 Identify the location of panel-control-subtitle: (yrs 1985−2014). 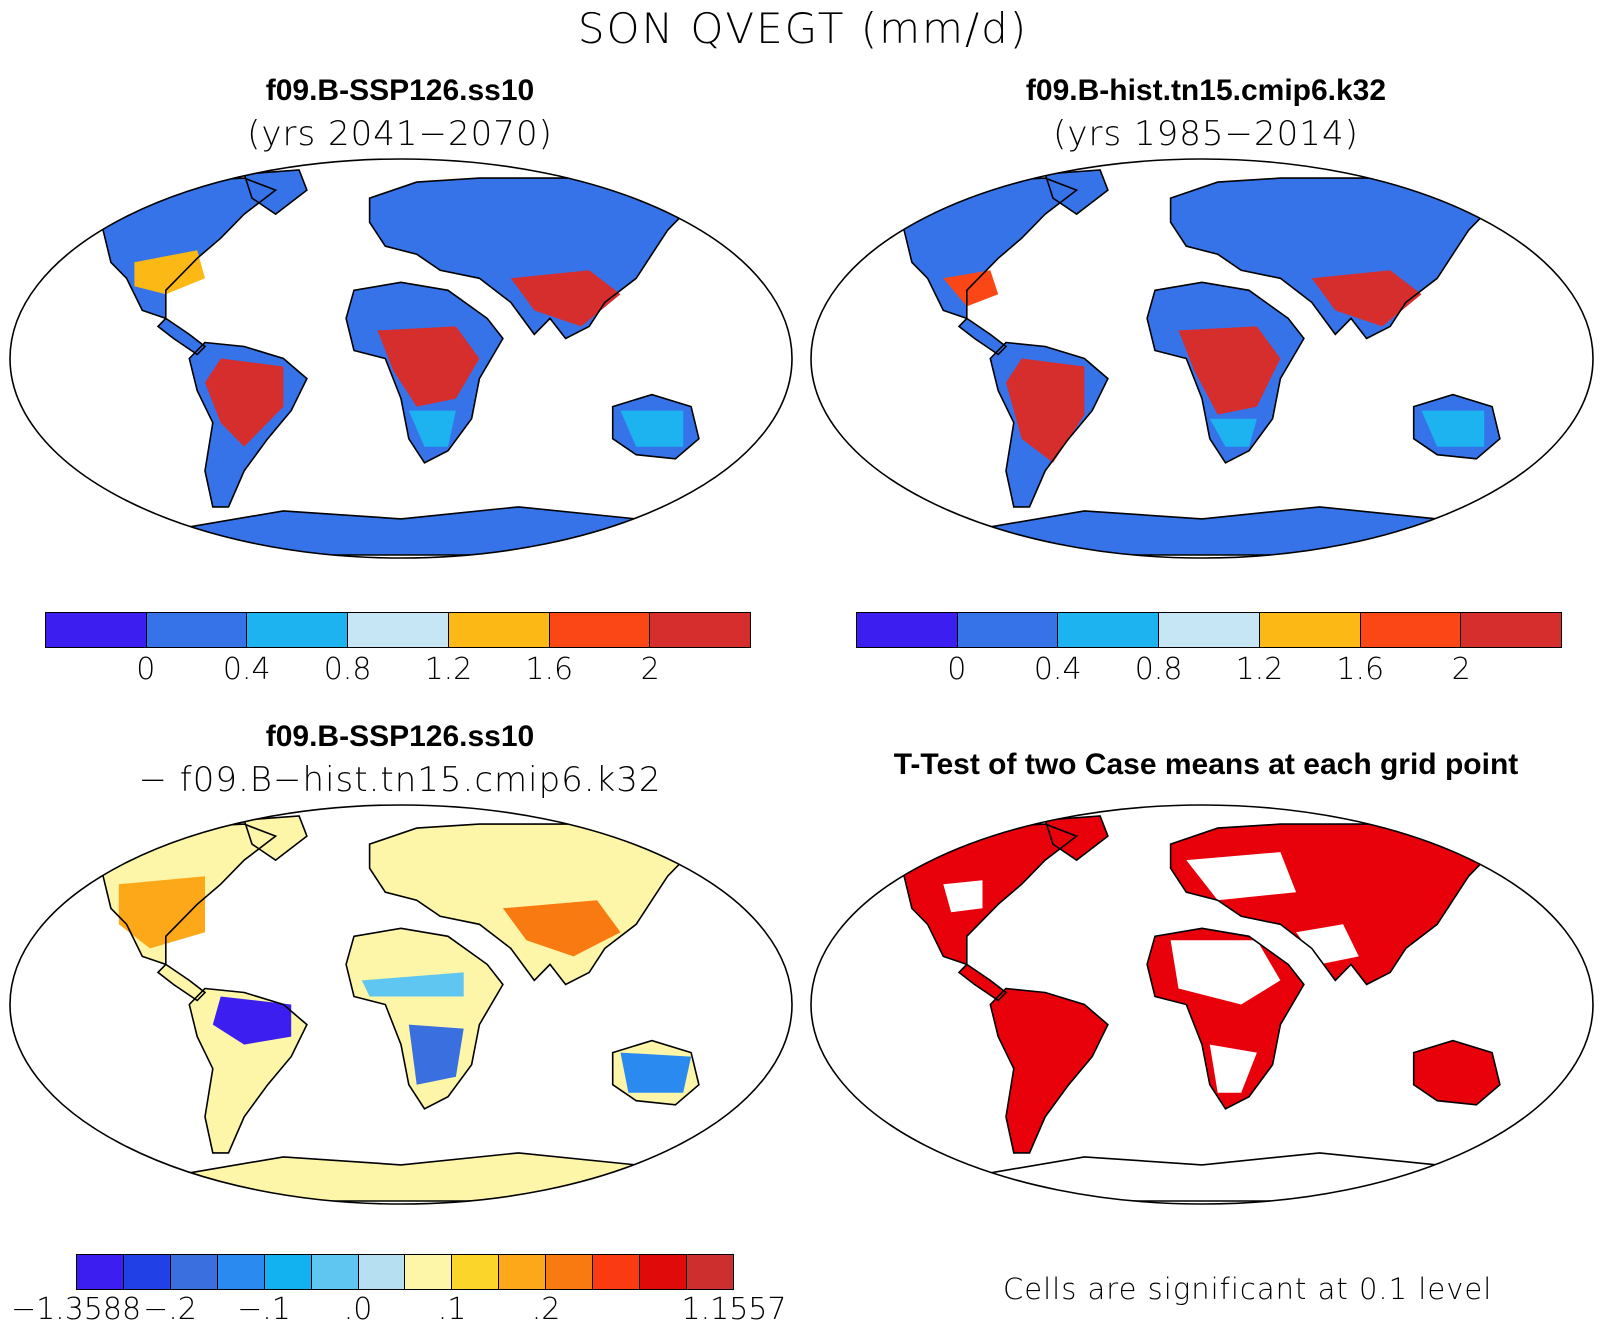
(1206, 134).